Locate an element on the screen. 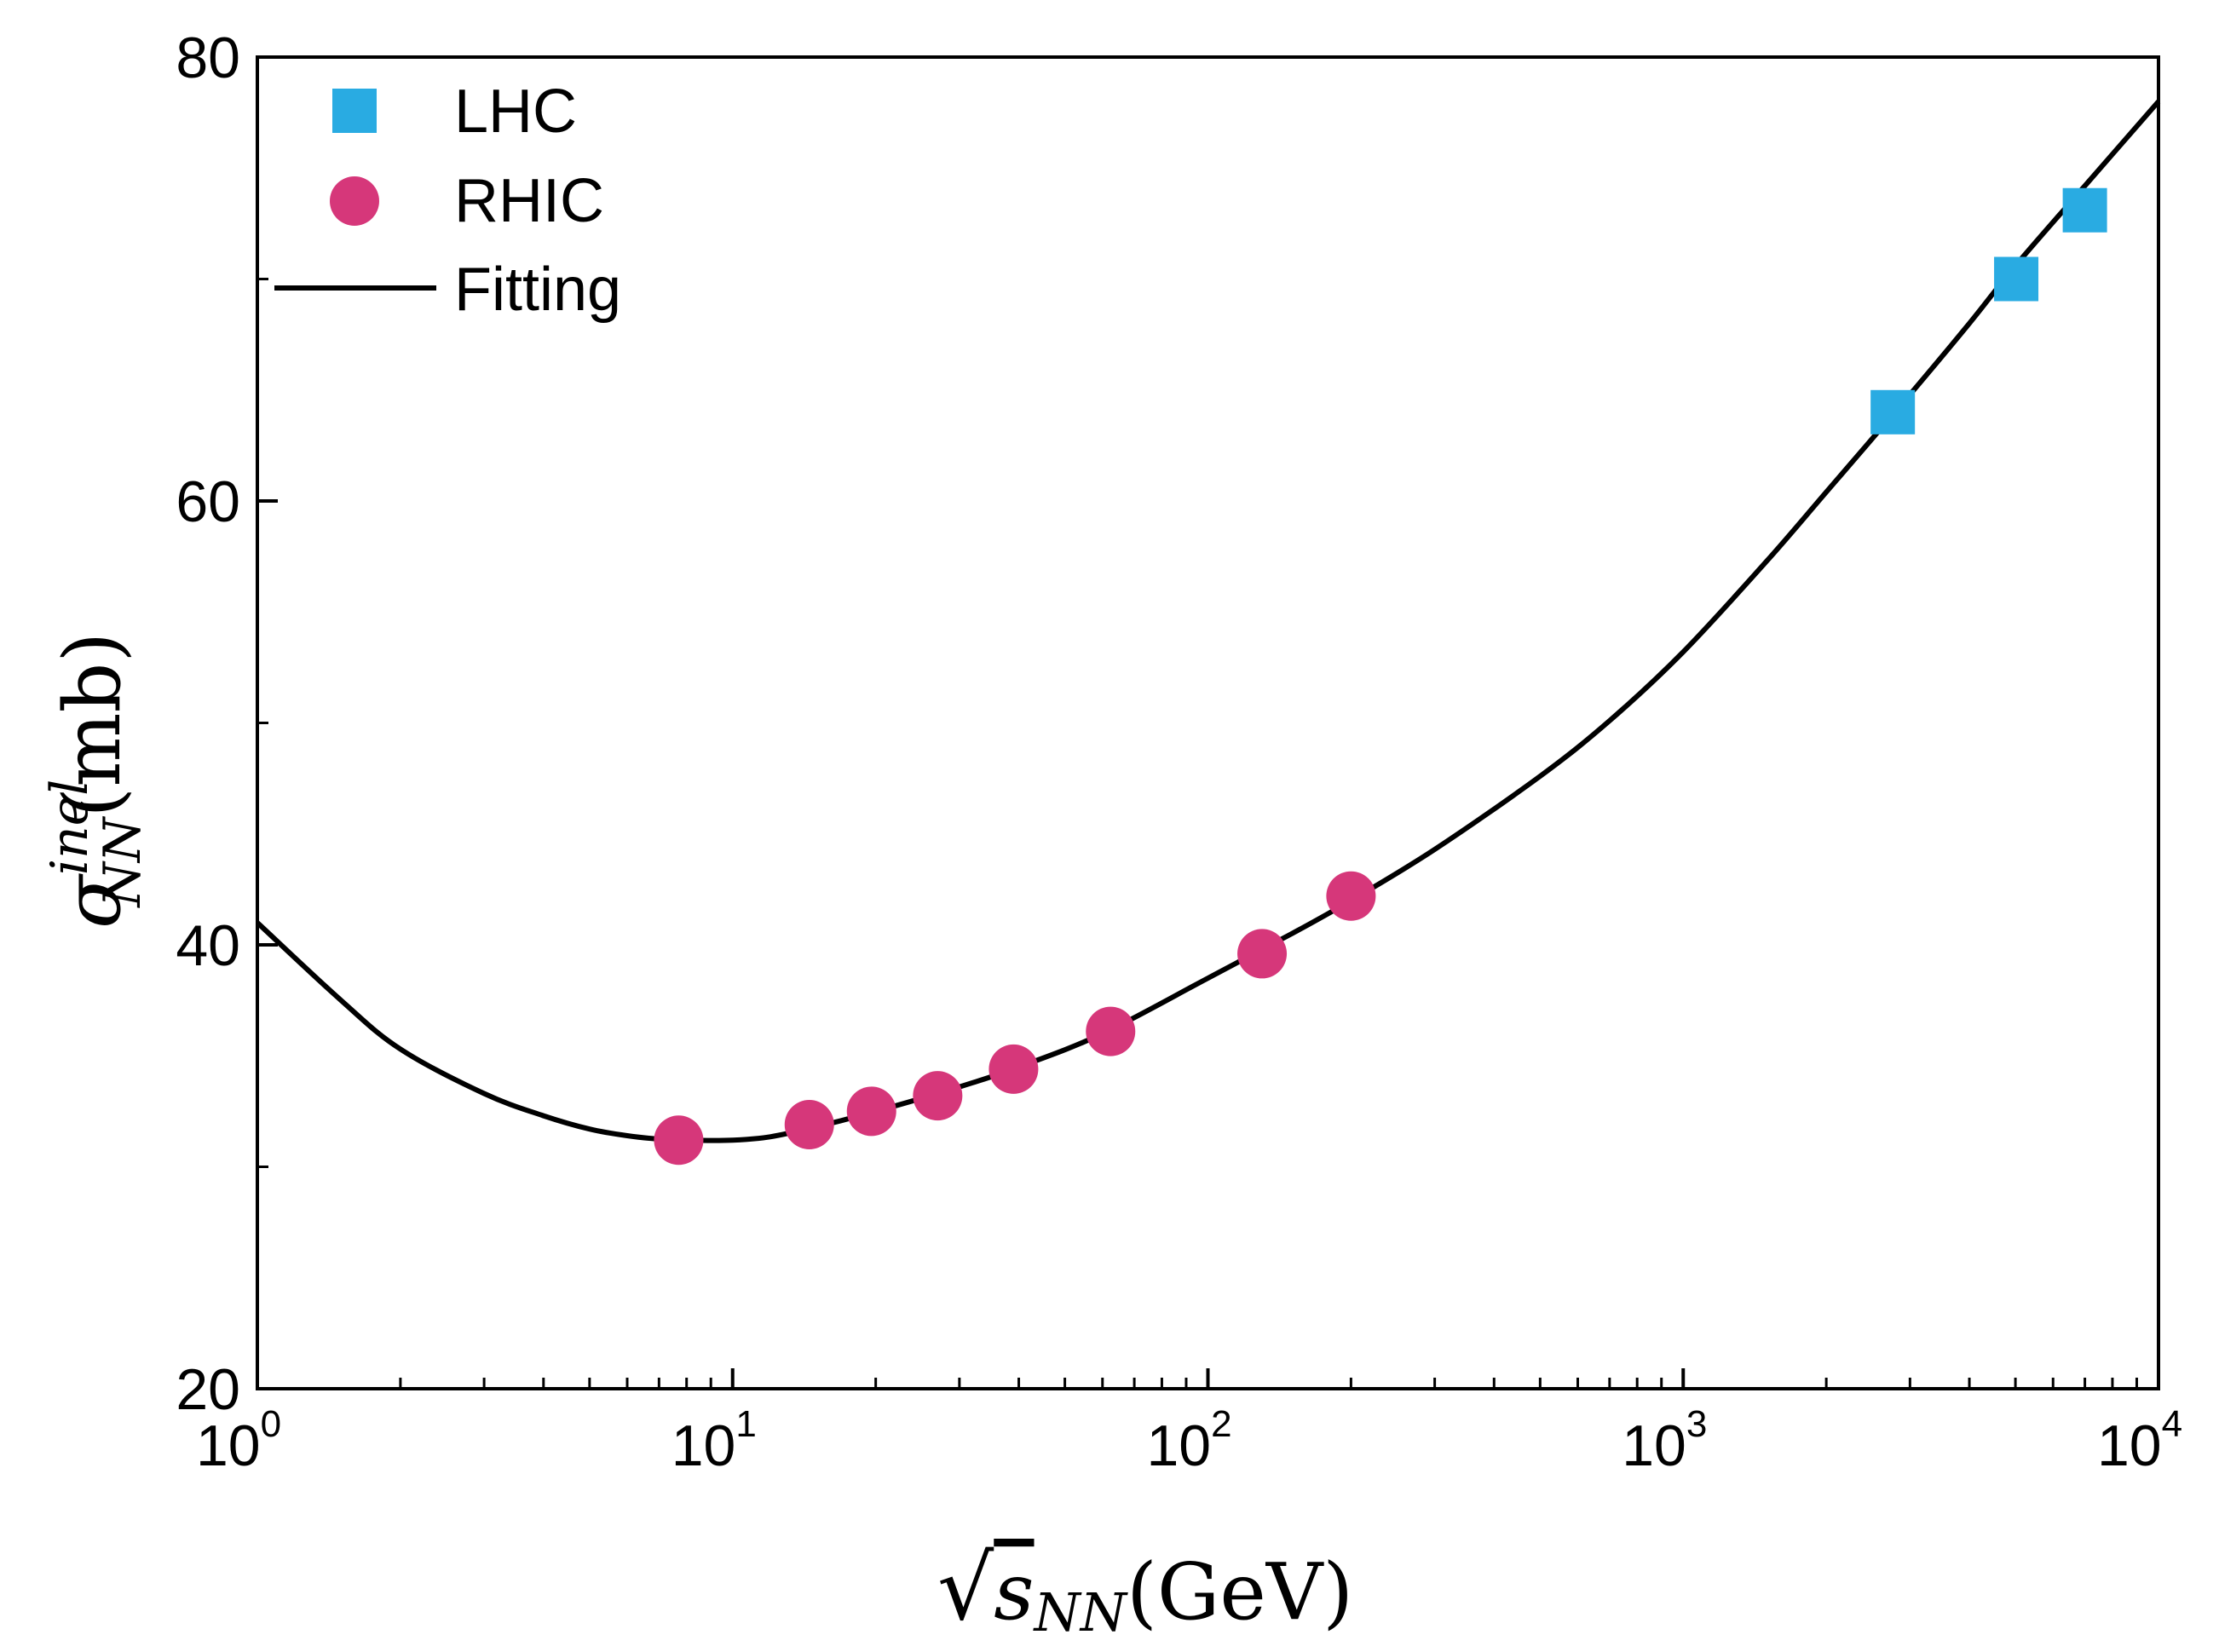  y-tick-label: 80 is located at coordinates (208, 58).